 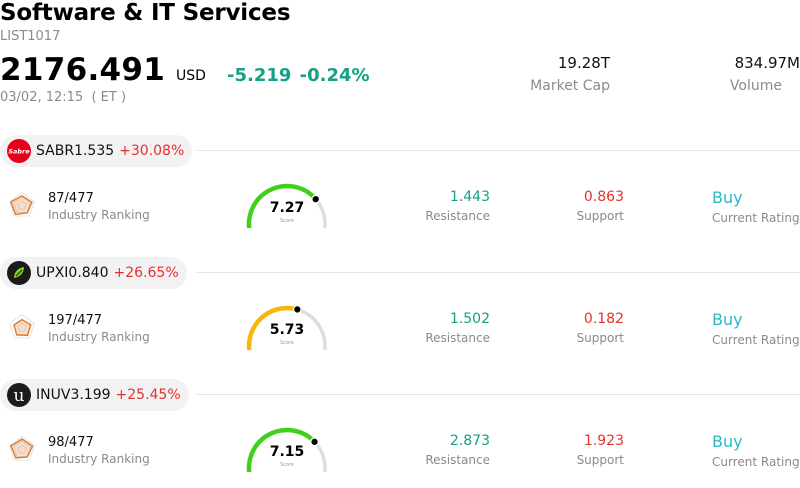 I want to click on page-title: Software & IT Services, so click(x=145, y=13).